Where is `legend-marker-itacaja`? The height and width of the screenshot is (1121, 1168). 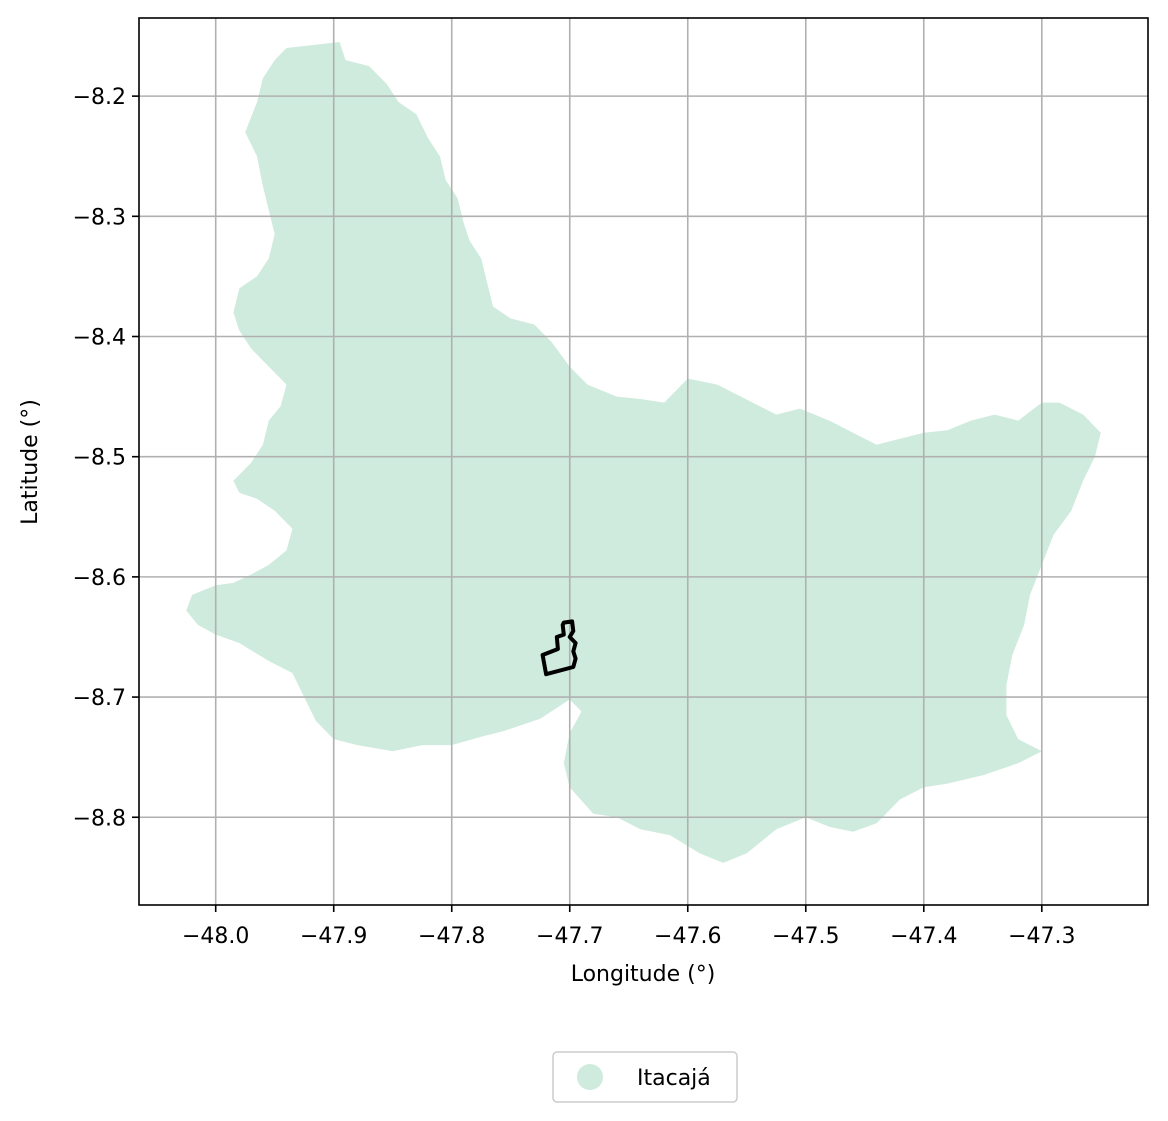 legend-marker-itacaja is located at coordinates (590, 1077).